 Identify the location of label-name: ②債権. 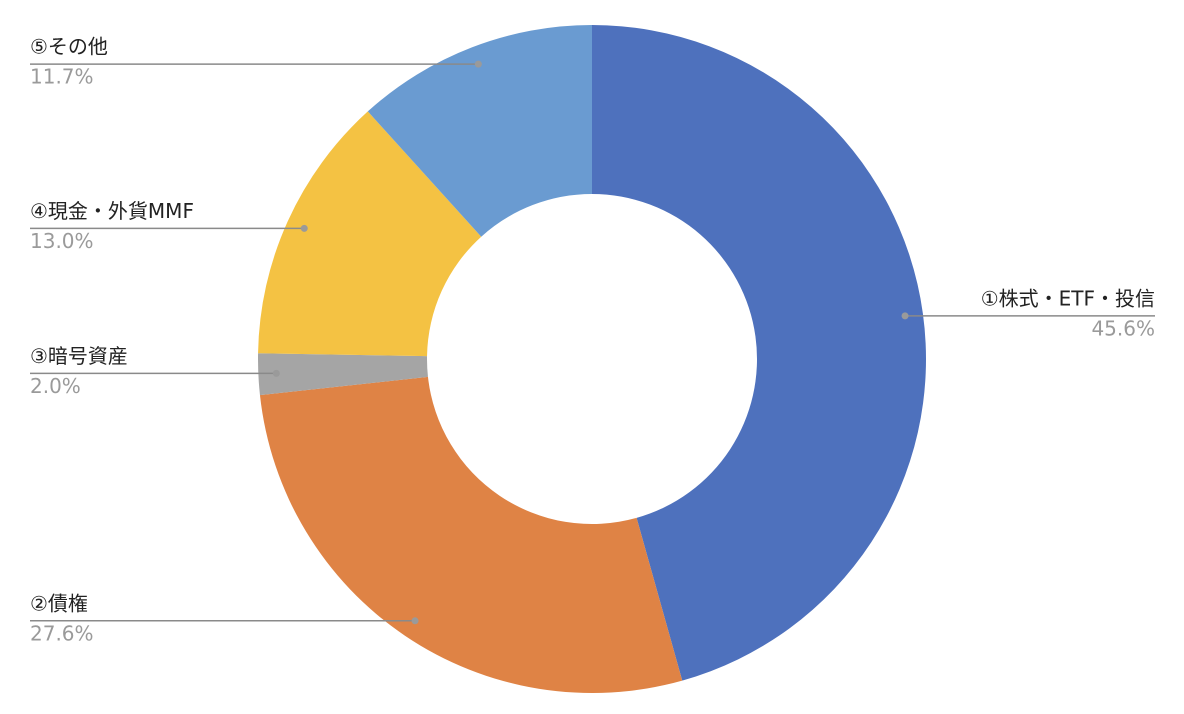
(59, 603).